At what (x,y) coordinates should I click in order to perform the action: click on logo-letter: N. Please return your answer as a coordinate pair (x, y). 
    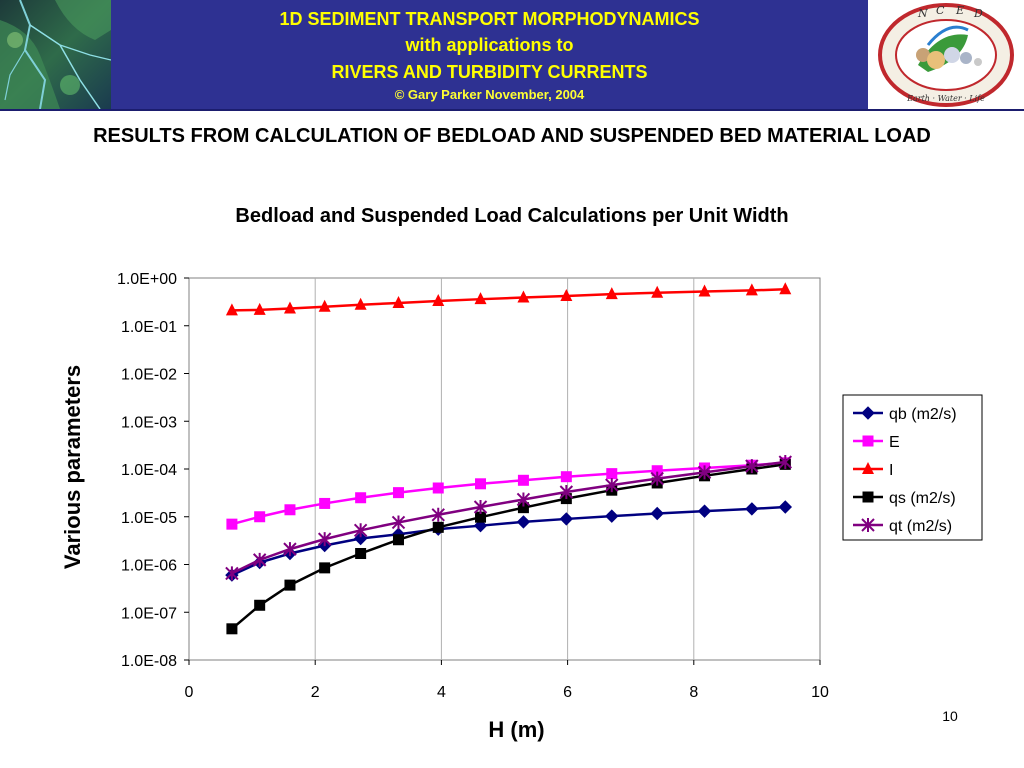
    Looking at the image, I should click on (922, 13).